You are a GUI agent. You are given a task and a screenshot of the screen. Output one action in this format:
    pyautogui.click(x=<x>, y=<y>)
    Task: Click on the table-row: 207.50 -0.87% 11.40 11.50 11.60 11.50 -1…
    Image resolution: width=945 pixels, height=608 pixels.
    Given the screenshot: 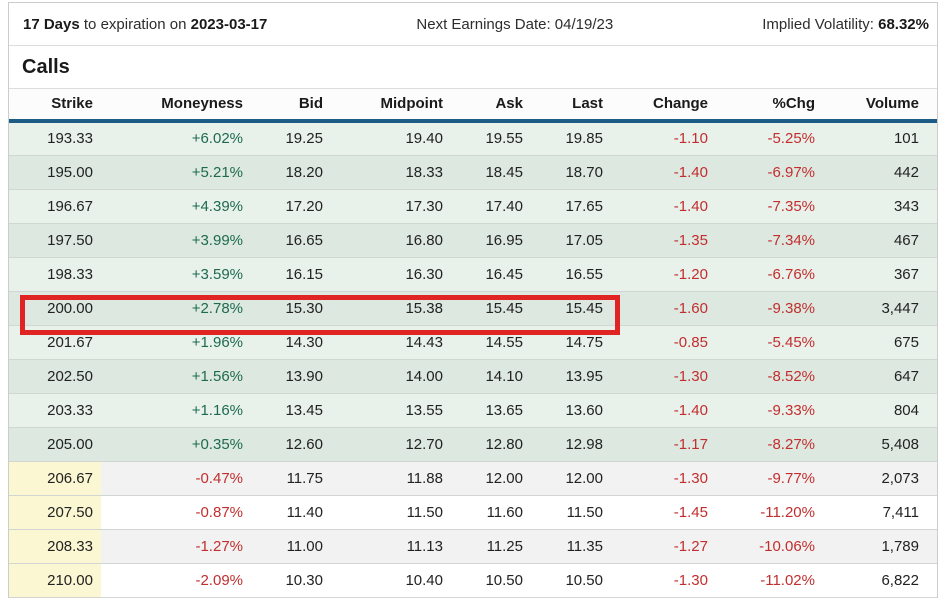 What is the action you would take?
    pyautogui.click(x=473, y=512)
    